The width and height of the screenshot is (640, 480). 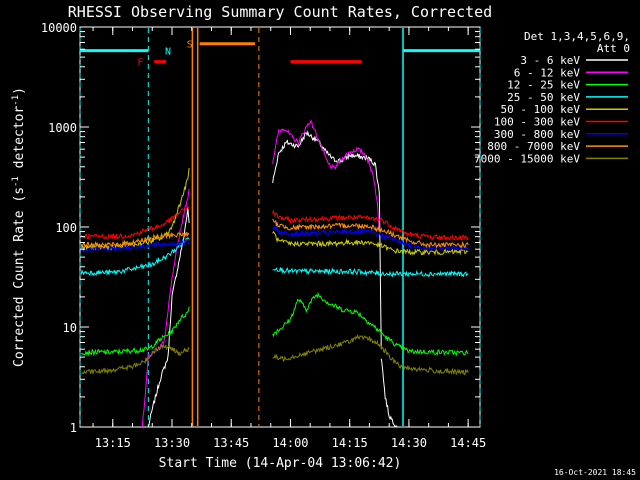 I want to click on flag-label-s: S, so click(x=190, y=45).